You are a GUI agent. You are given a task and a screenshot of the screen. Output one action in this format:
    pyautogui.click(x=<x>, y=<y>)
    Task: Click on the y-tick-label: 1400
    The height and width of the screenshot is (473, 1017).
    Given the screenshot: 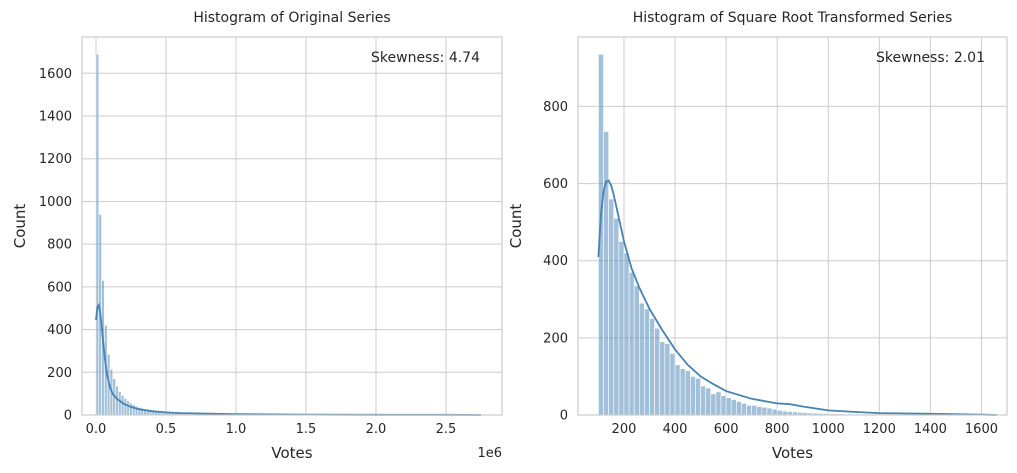 What is the action you would take?
    pyautogui.click(x=55, y=117)
    